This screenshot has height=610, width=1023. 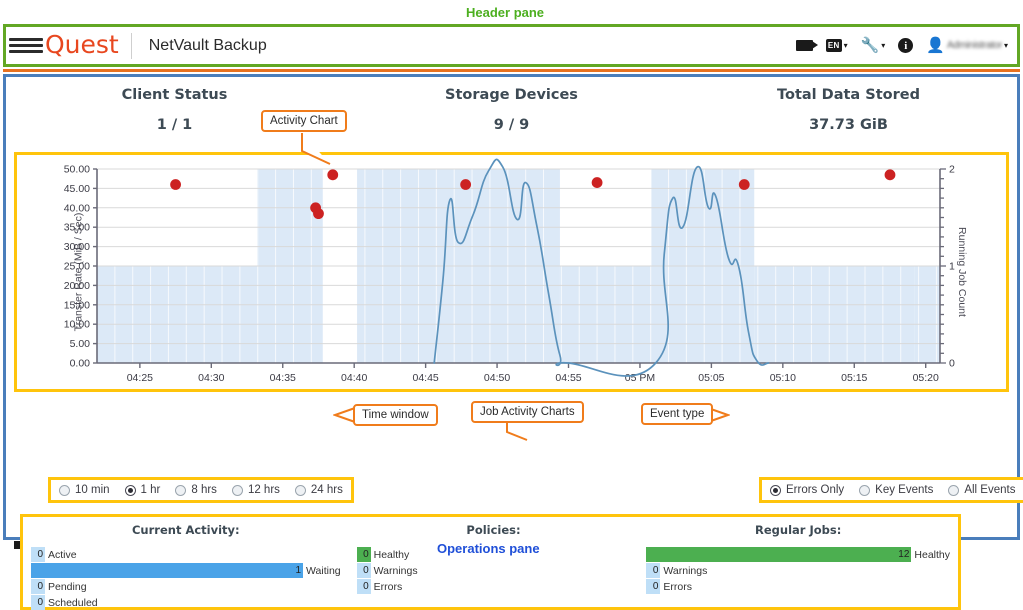 I want to click on divider, so click(x=131, y=45).